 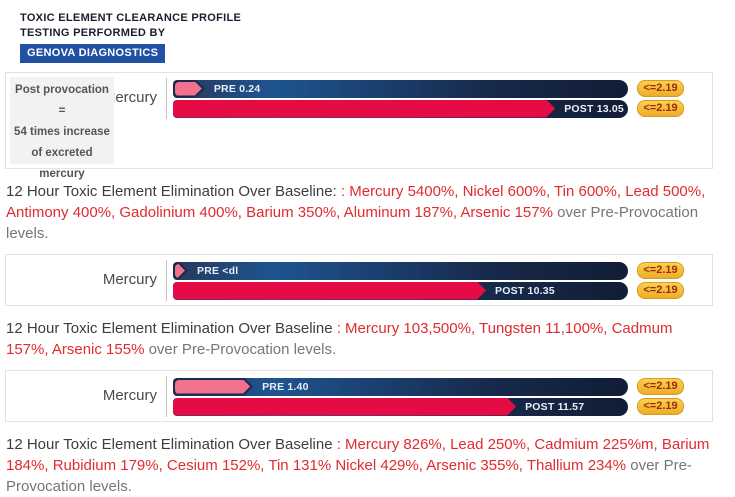 I want to click on annotation-line: Post provocation, so click(x=62, y=90).